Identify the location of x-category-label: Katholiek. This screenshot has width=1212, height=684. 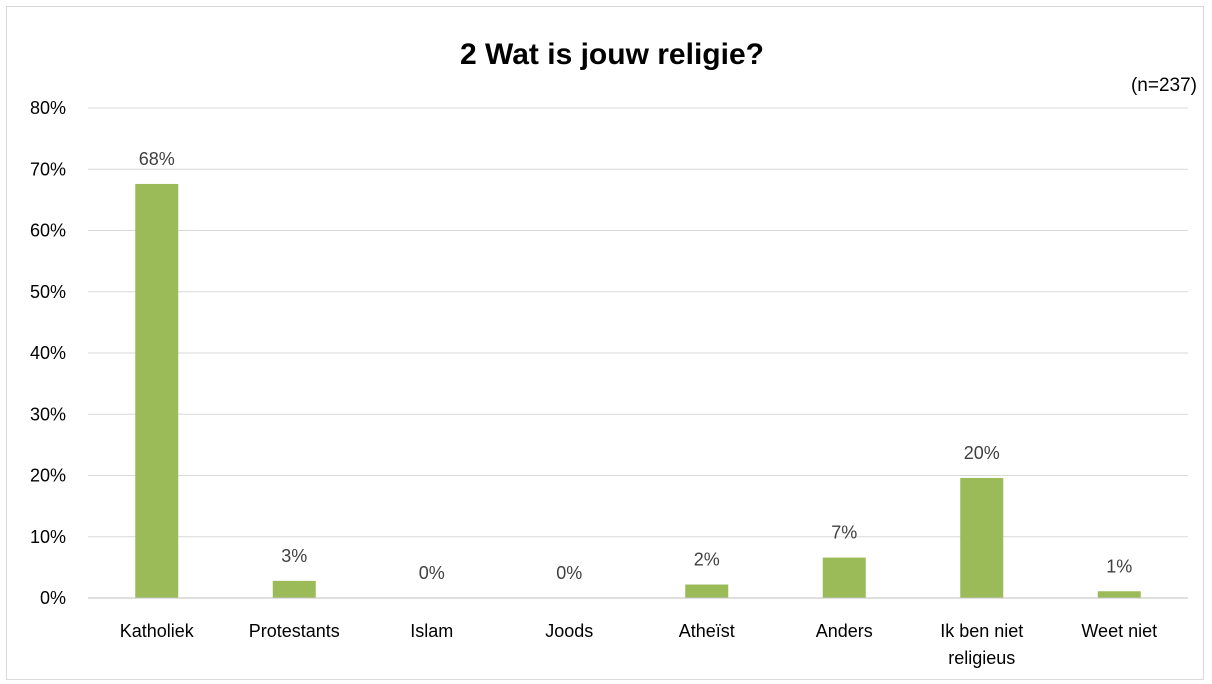
(157, 631).